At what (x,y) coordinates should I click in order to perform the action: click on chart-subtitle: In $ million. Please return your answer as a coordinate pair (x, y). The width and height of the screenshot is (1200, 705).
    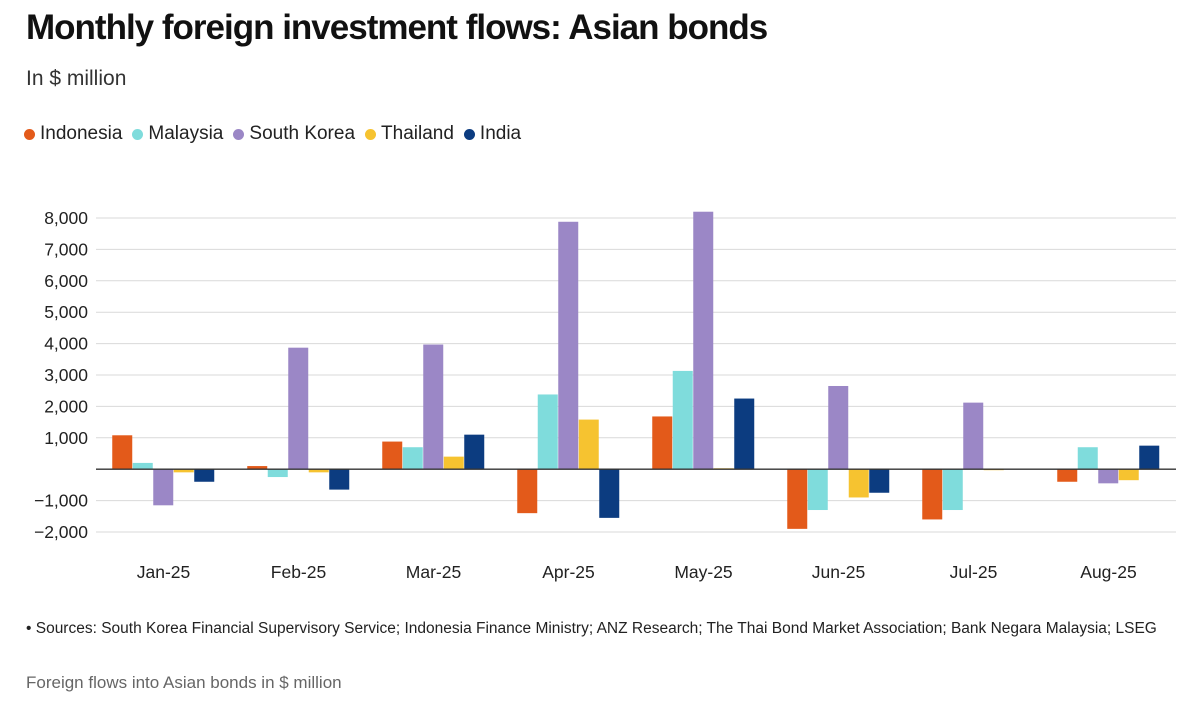
    Looking at the image, I should click on (76, 78).